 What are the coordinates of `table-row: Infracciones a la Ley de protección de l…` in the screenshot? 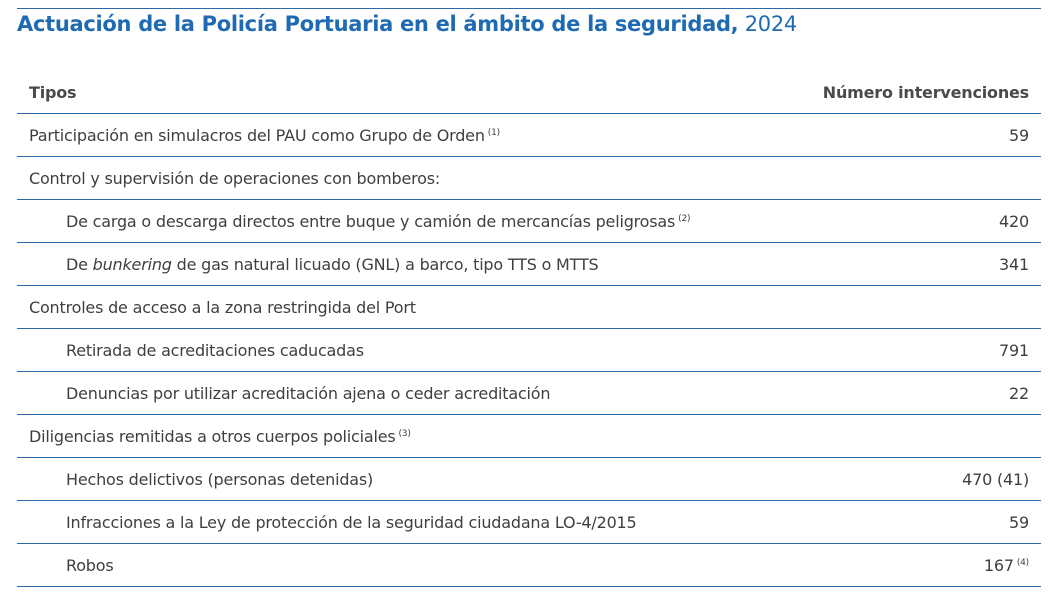 It's located at (529, 522).